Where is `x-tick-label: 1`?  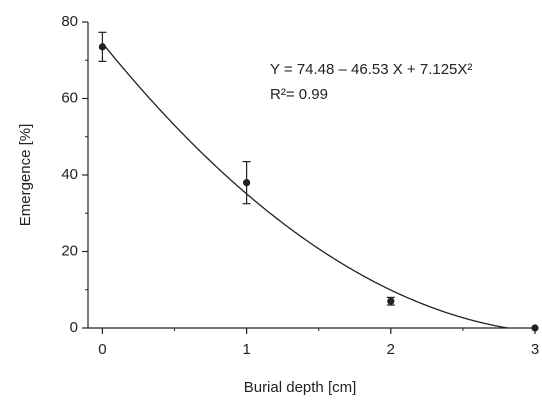 x-tick-label: 1 is located at coordinates (246, 349).